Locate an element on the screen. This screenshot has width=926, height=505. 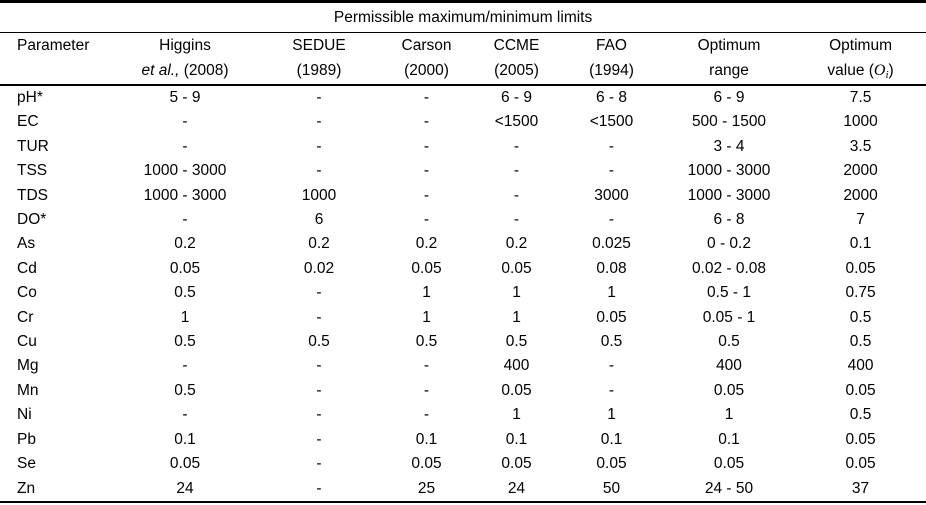
parameter-cell: TDS is located at coordinates (32, 195).